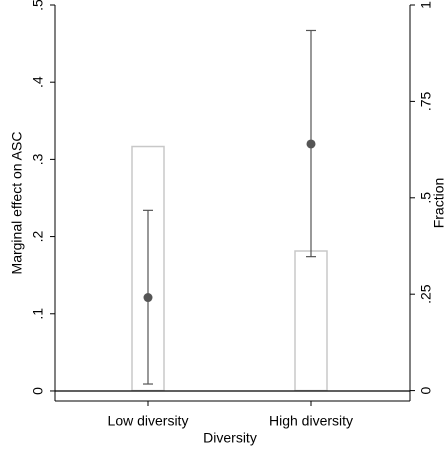 This screenshot has height=452, width=447. Describe the element at coordinates (38, 314) in the screenshot. I see `y-tick-label: .1` at that location.